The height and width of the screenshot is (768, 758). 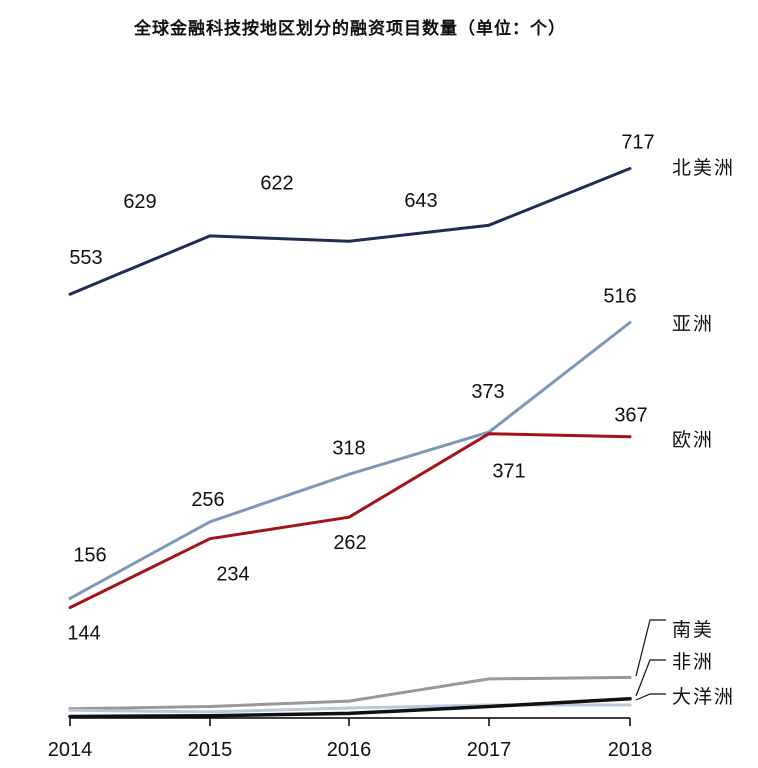 What do you see at coordinates (89, 555) in the screenshot?
I see `data-label-1-0: 156` at bounding box center [89, 555].